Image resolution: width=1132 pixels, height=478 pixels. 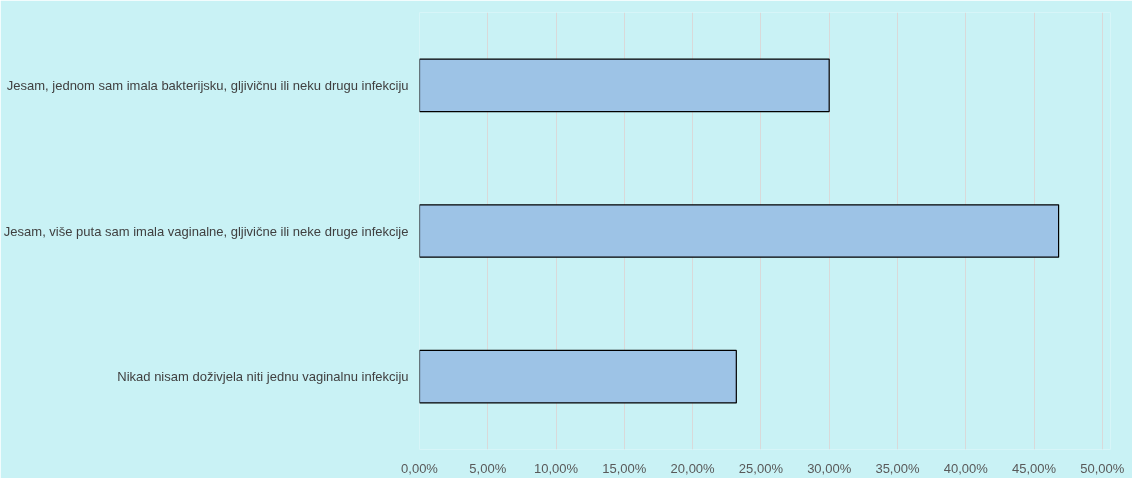 What do you see at coordinates (761, 468) in the screenshot?
I see `x-tick-label: 25,00%` at bounding box center [761, 468].